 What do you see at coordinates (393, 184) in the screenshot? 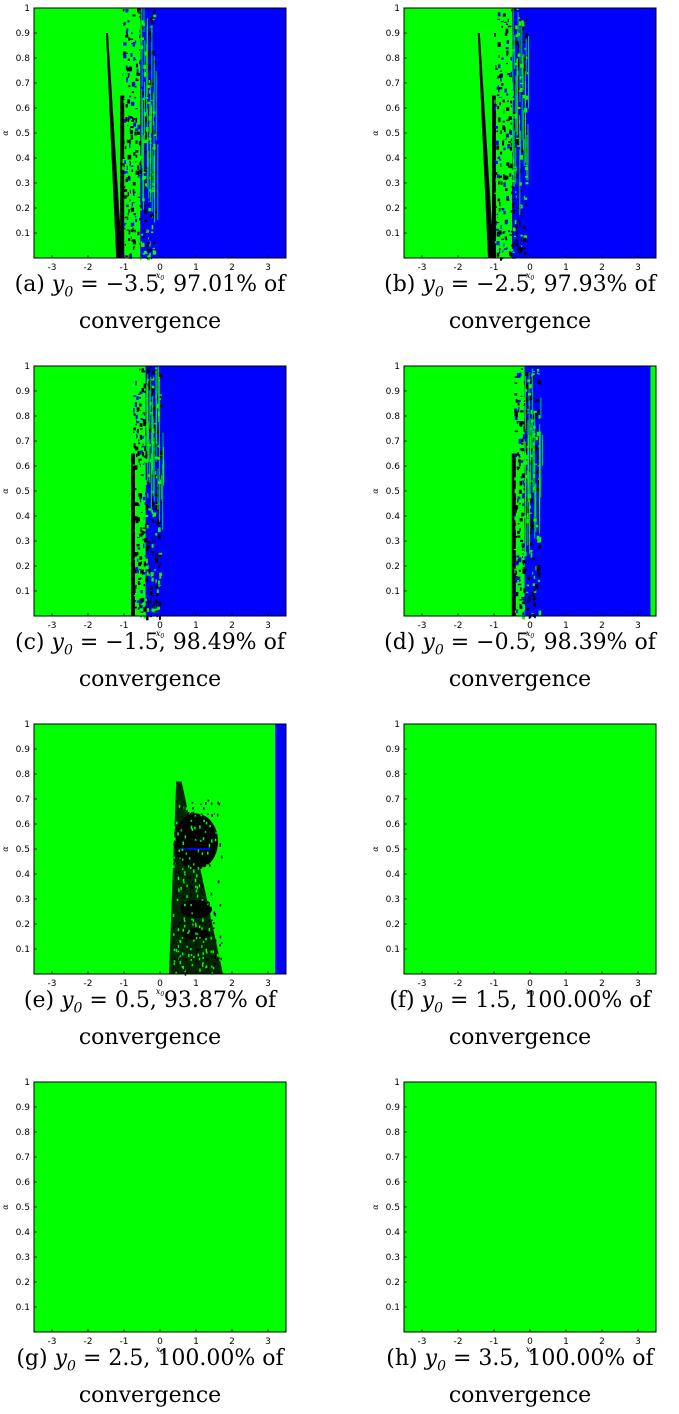
I see `y-tick-label: 0.3` at bounding box center [393, 184].